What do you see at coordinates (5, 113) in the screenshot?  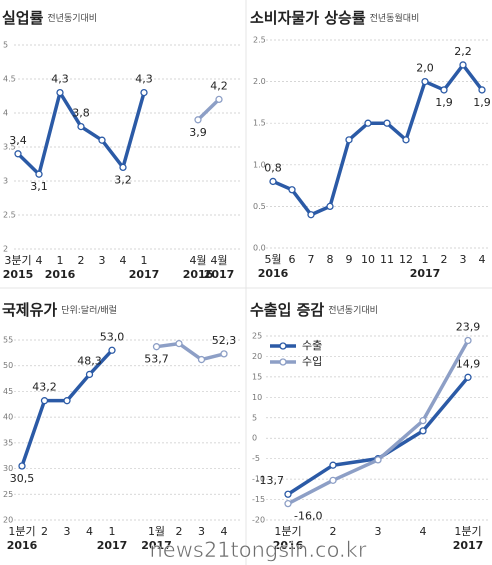 I see `y-tick-label: 4` at bounding box center [5, 113].